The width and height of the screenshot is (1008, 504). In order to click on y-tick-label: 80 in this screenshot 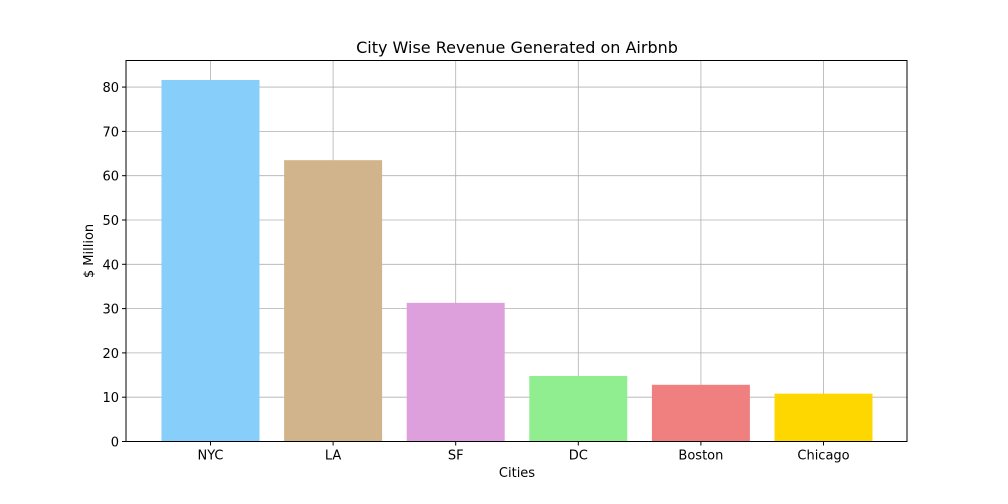, I will do `click(110, 88)`.